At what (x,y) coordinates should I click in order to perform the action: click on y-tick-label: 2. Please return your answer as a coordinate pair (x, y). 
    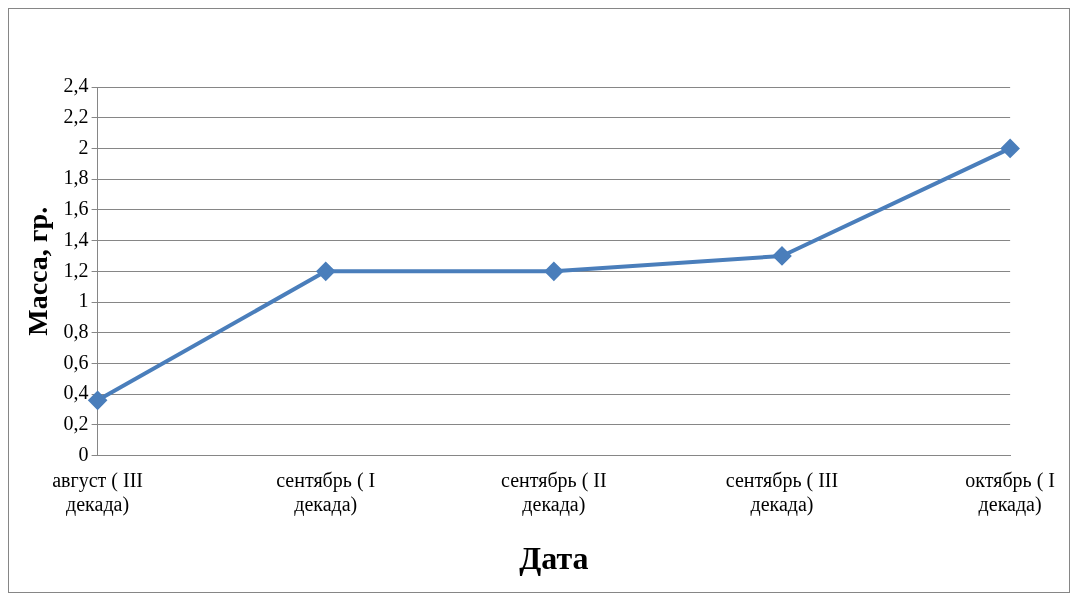
    Looking at the image, I should click on (83, 146).